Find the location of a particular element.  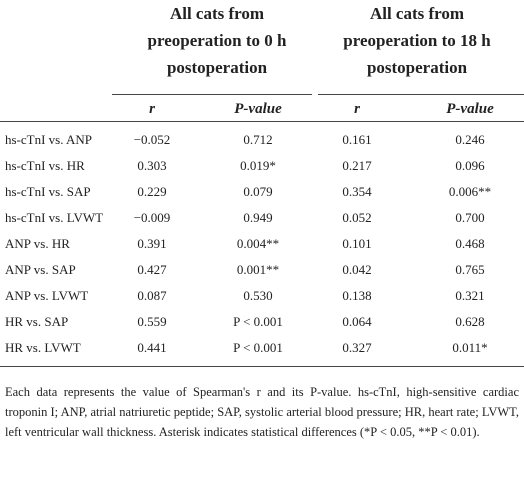

cell: 0.427 is located at coordinates (152, 269).